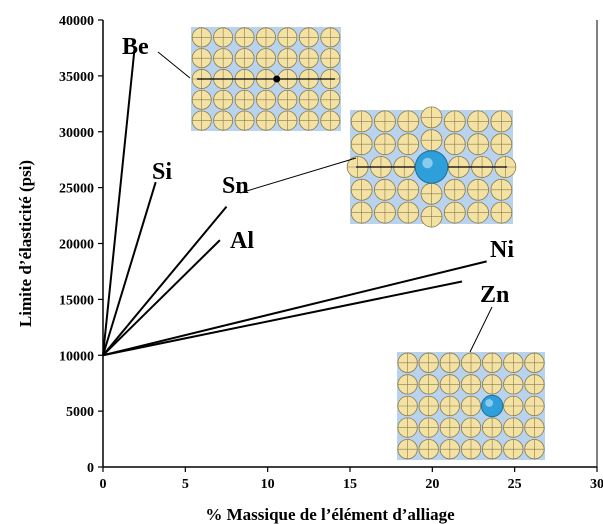 The width and height of the screenshot is (603, 524). Describe the element at coordinates (266, 79) in the screenshot. I see `Be-lattice-inset` at that location.